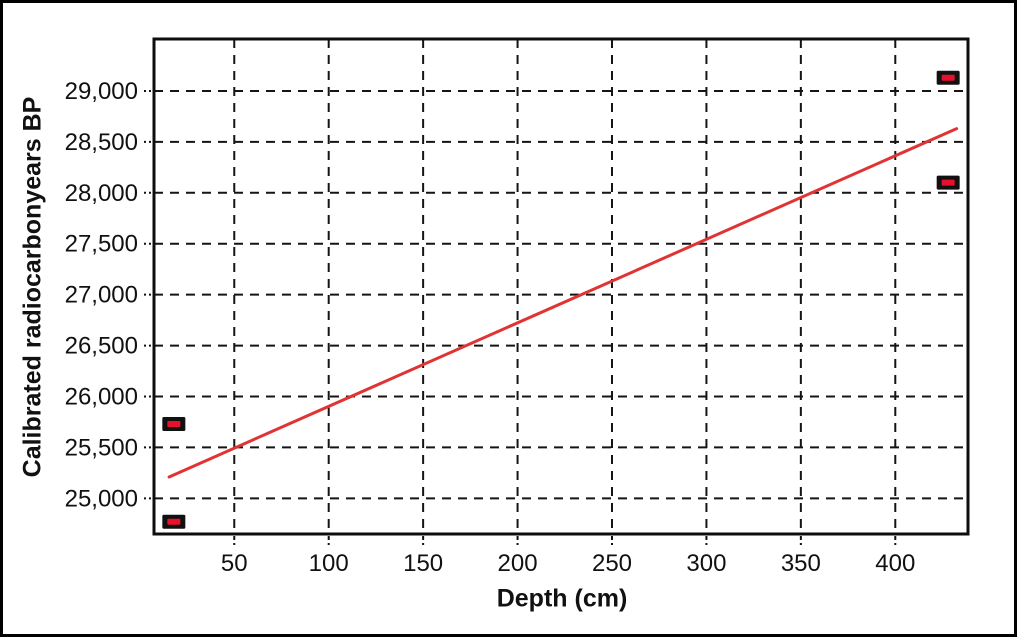  Describe the element at coordinates (562, 598) in the screenshot. I see `x-axis-title: Depth (cm)` at that location.